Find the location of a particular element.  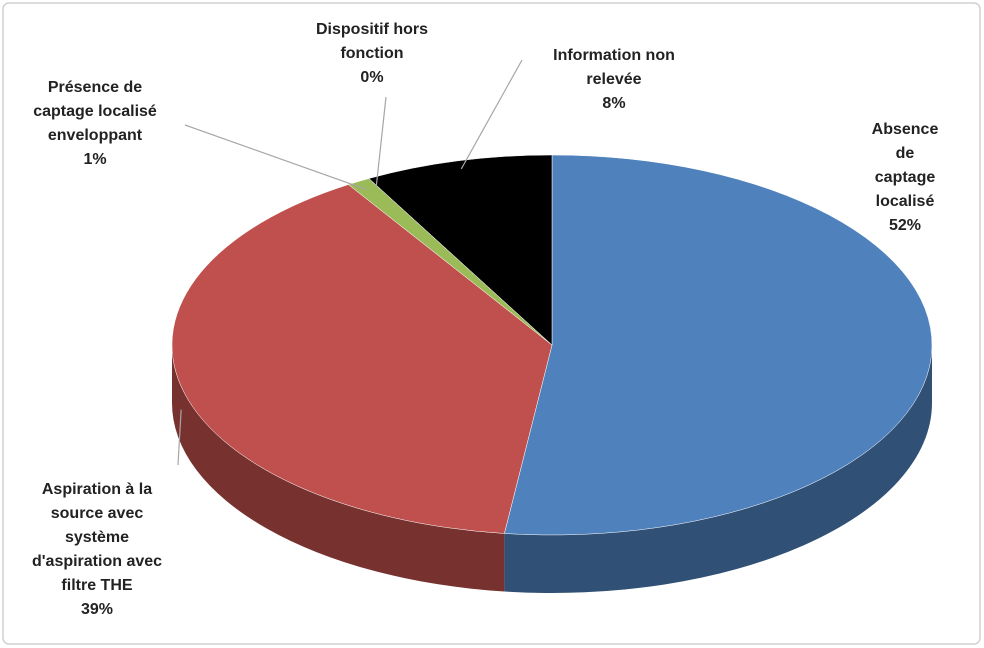

value-label: 8% is located at coordinates (614, 103).